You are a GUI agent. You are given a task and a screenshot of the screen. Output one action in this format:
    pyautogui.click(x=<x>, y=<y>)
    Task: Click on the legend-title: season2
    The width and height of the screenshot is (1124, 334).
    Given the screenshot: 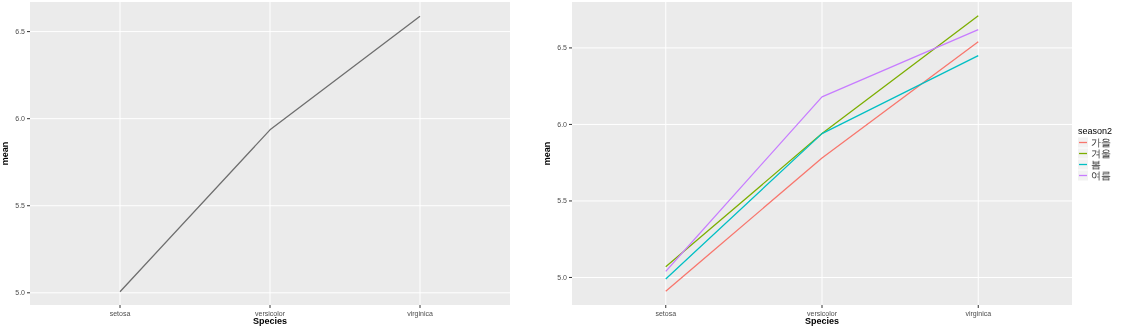 What is the action you would take?
    pyautogui.click(x=1095, y=130)
    